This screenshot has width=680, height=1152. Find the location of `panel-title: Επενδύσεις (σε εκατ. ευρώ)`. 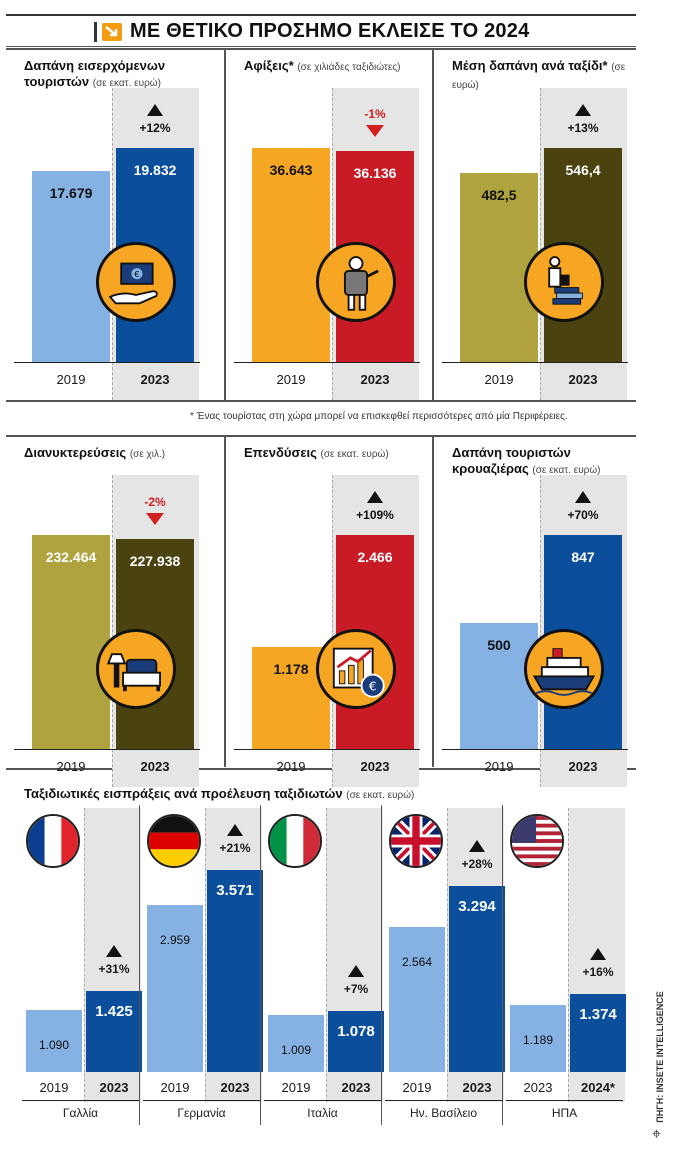

panel-title: Επενδύσεις (σε εκατ. ευρώ) is located at coordinates (334, 454).